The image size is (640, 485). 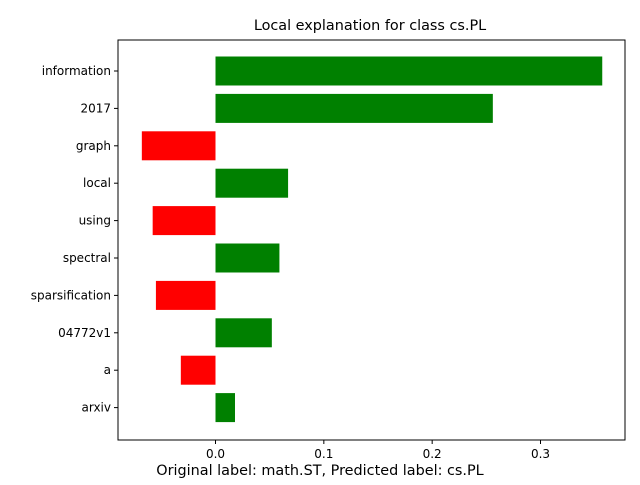 I want to click on y-tick-label: using, so click(x=95, y=221).